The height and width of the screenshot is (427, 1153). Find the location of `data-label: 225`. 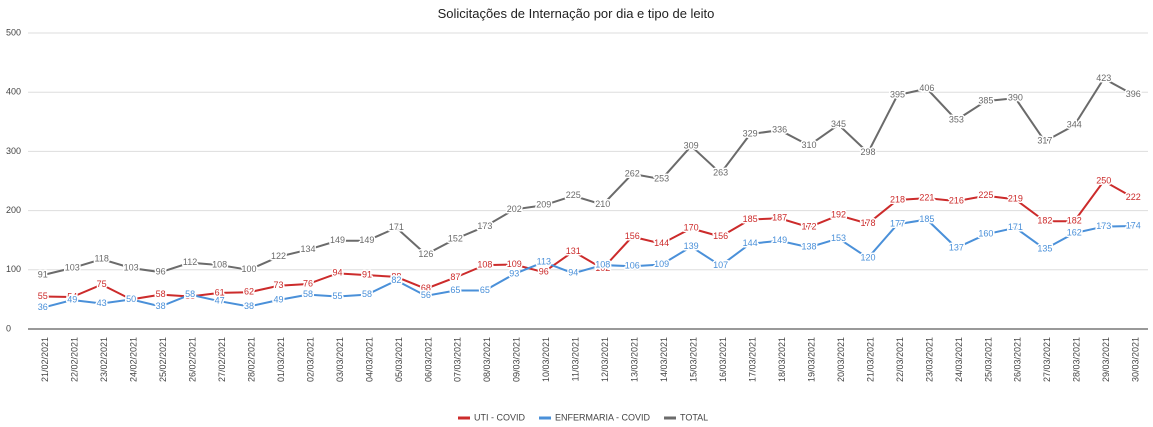

data-label: 225 is located at coordinates (985, 195).